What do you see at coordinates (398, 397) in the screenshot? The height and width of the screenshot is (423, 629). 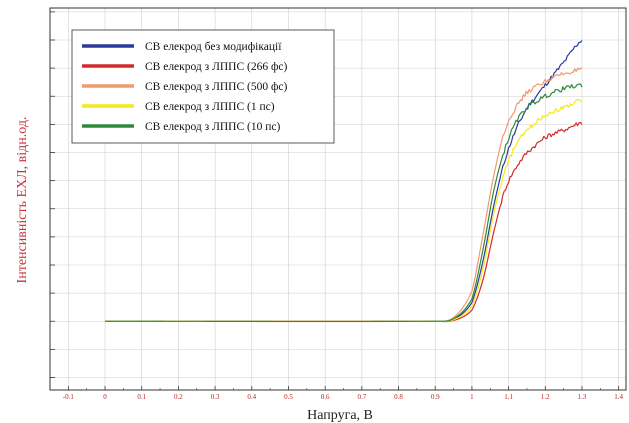 I see `x-tick-label: 0.8` at bounding box center [398, 397].